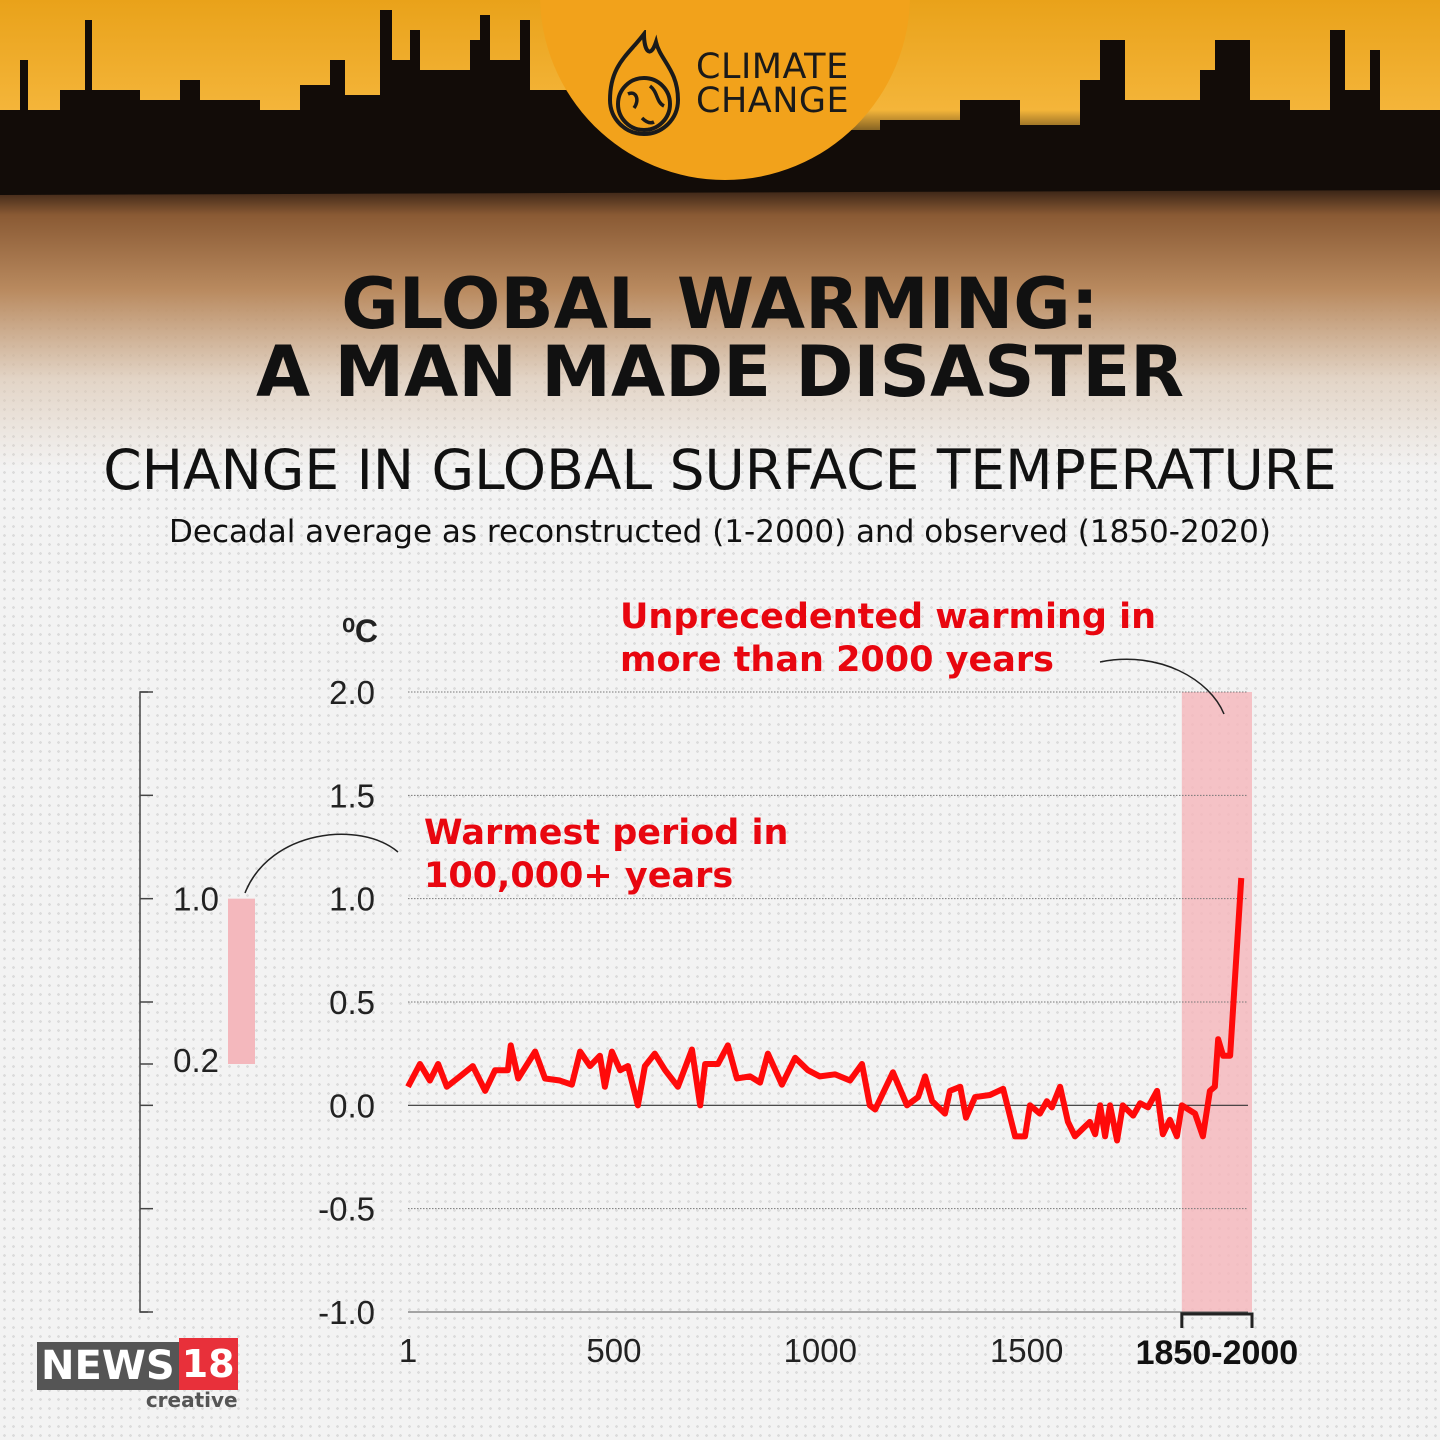 Image resolution: width=1440 pixels, height=1440 pixels. Describe the element at coordinates (196, 1060) in the screenshot. I see `side-scale-label: 0.2` at that location.